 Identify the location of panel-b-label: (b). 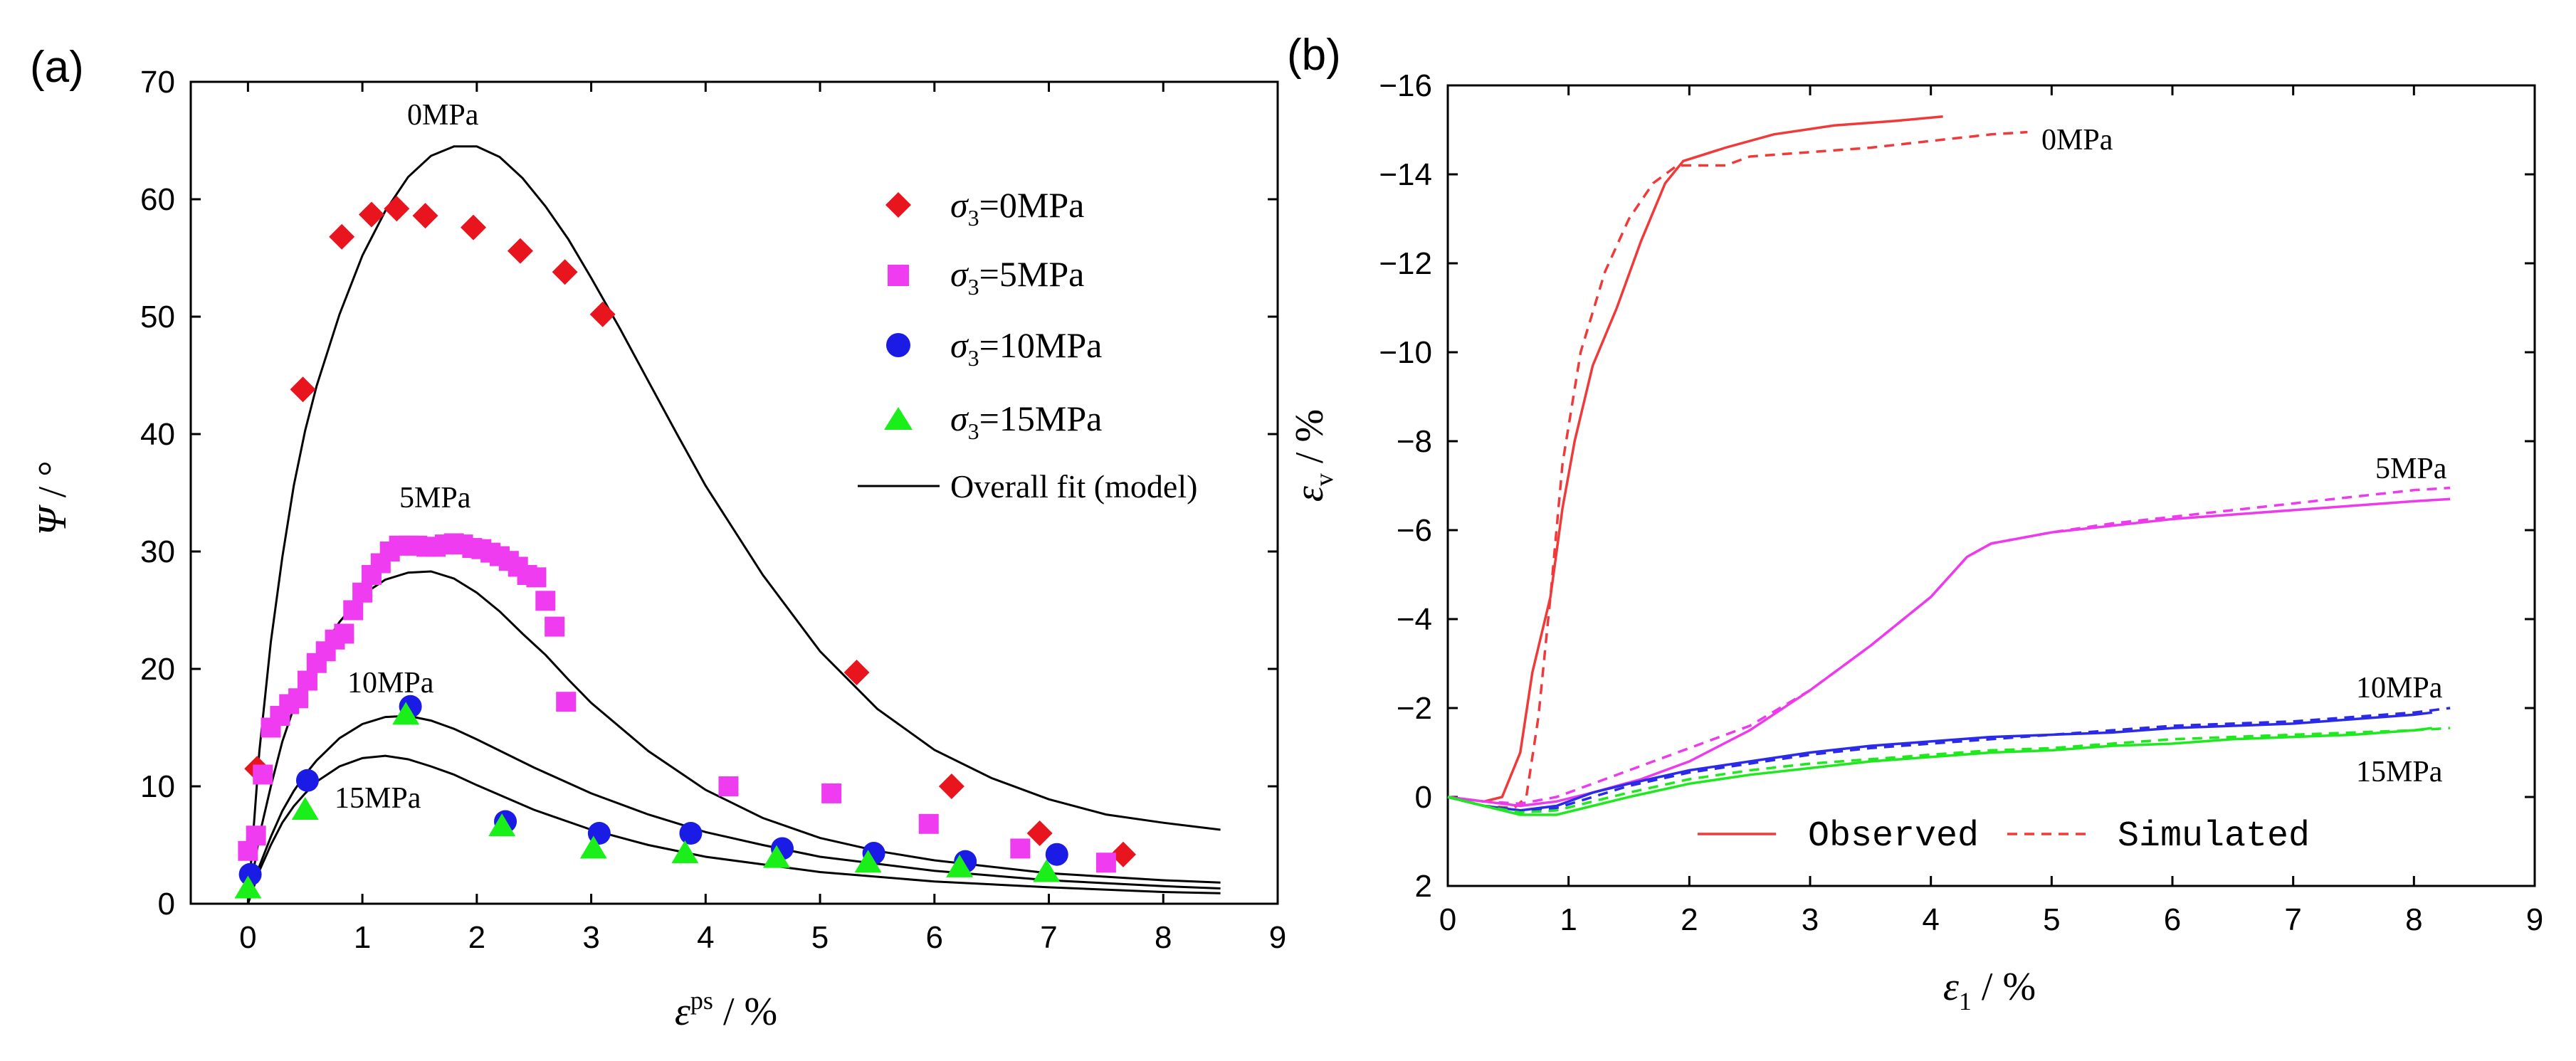
(1314, 55).